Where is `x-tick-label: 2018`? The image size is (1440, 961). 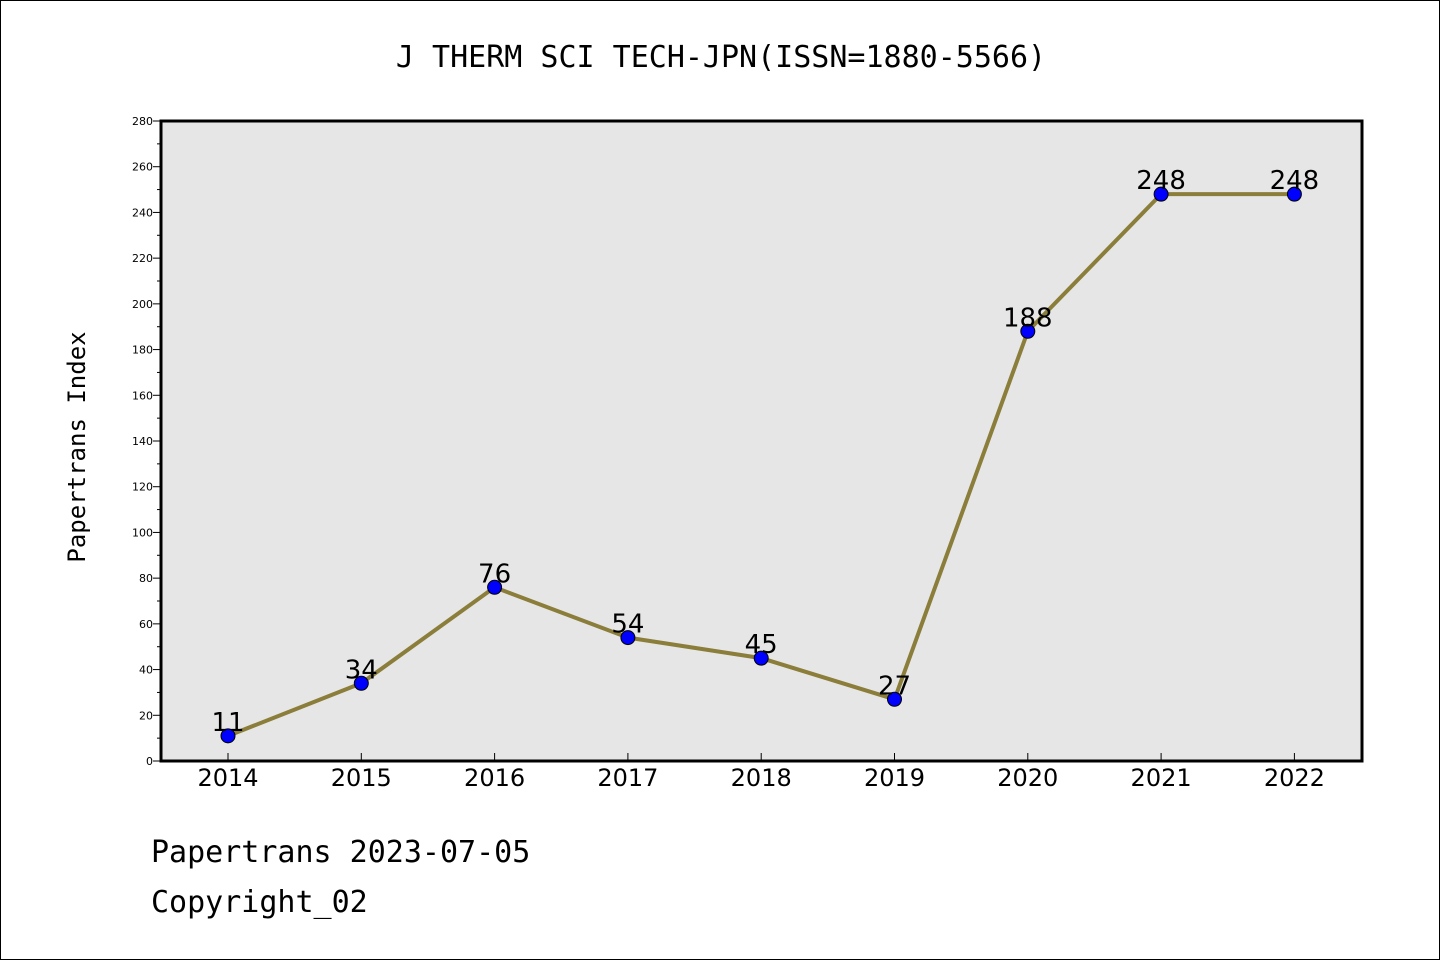 x-tick-label: 2018 is located at coordinates (761, 778).